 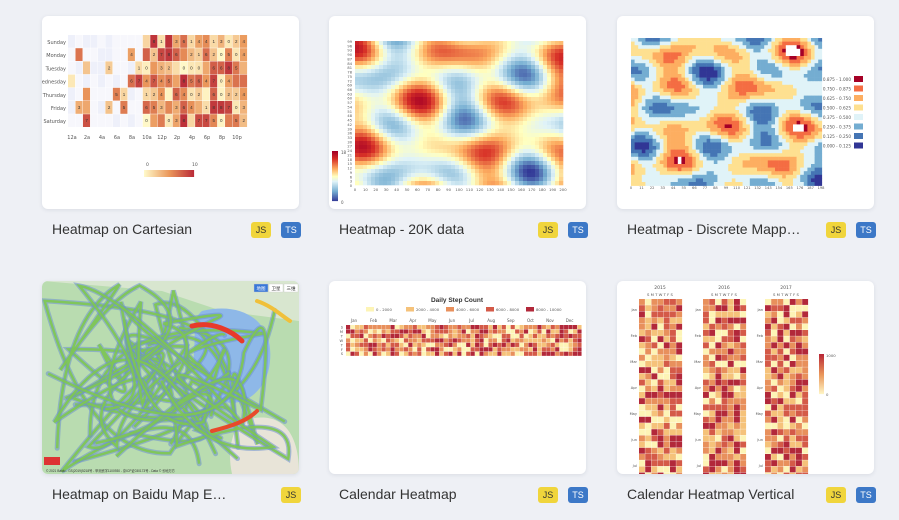 What do you see at coordinates (398, 494) in the screenshot?
I see `card-title: Calendar Heatmap` at bounding box center [398, 494].